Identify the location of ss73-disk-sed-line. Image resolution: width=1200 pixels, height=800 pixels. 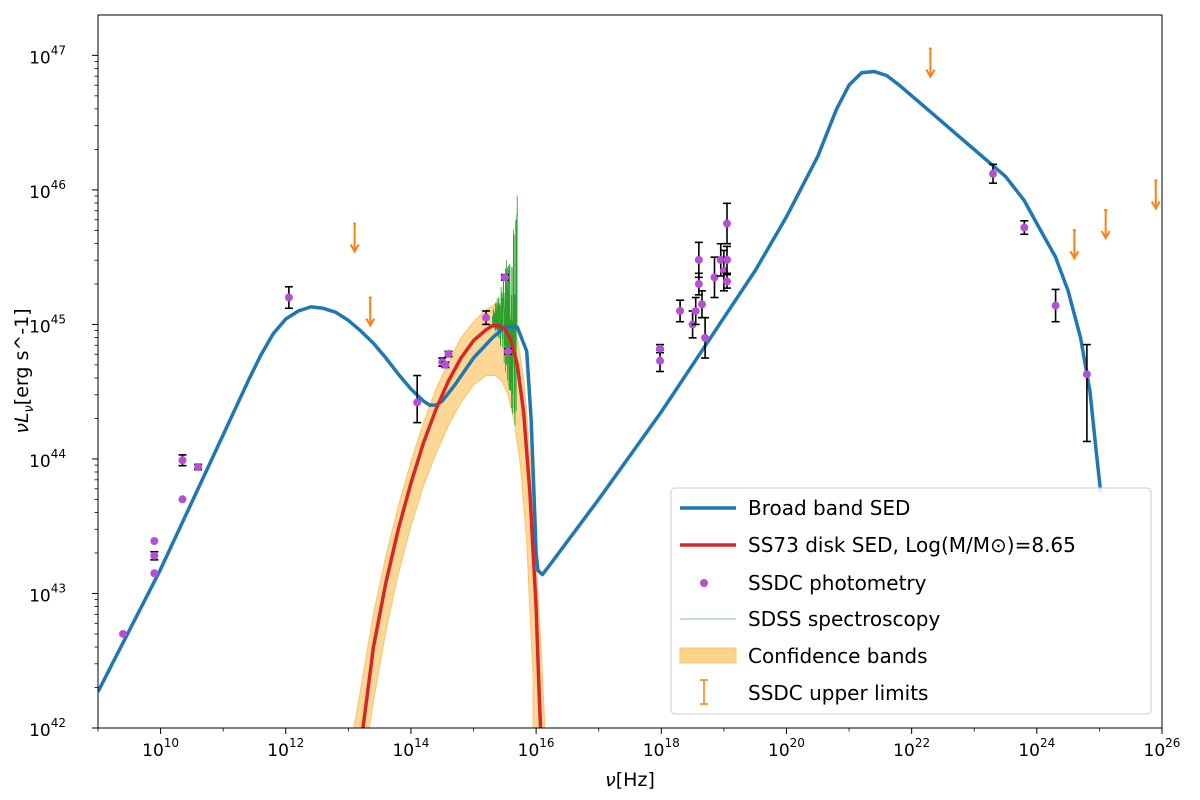
(452, 526).